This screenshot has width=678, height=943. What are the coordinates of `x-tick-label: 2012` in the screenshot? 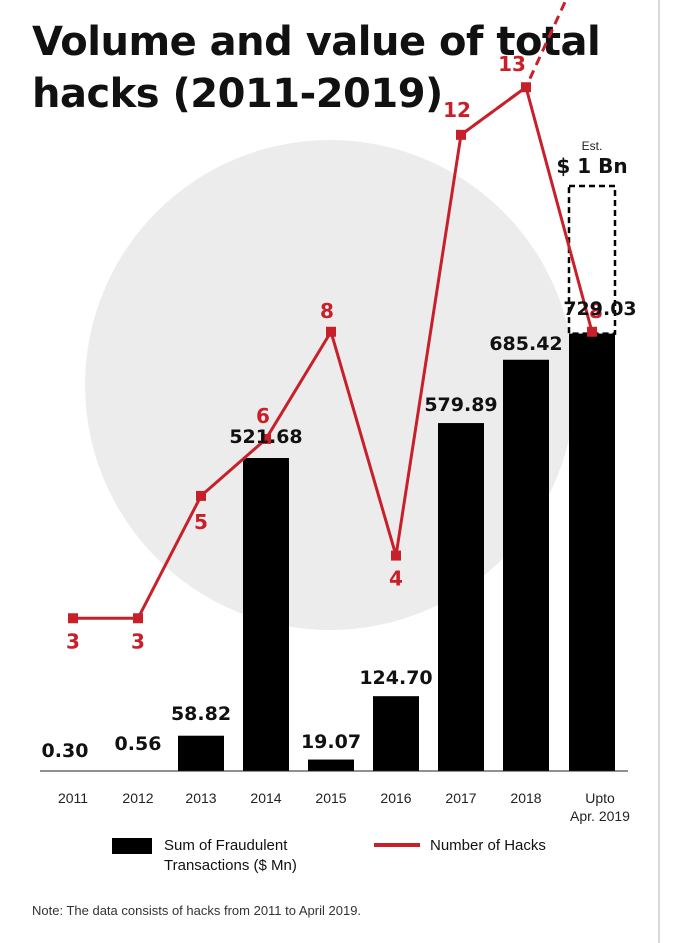 It's located at (137, 798).